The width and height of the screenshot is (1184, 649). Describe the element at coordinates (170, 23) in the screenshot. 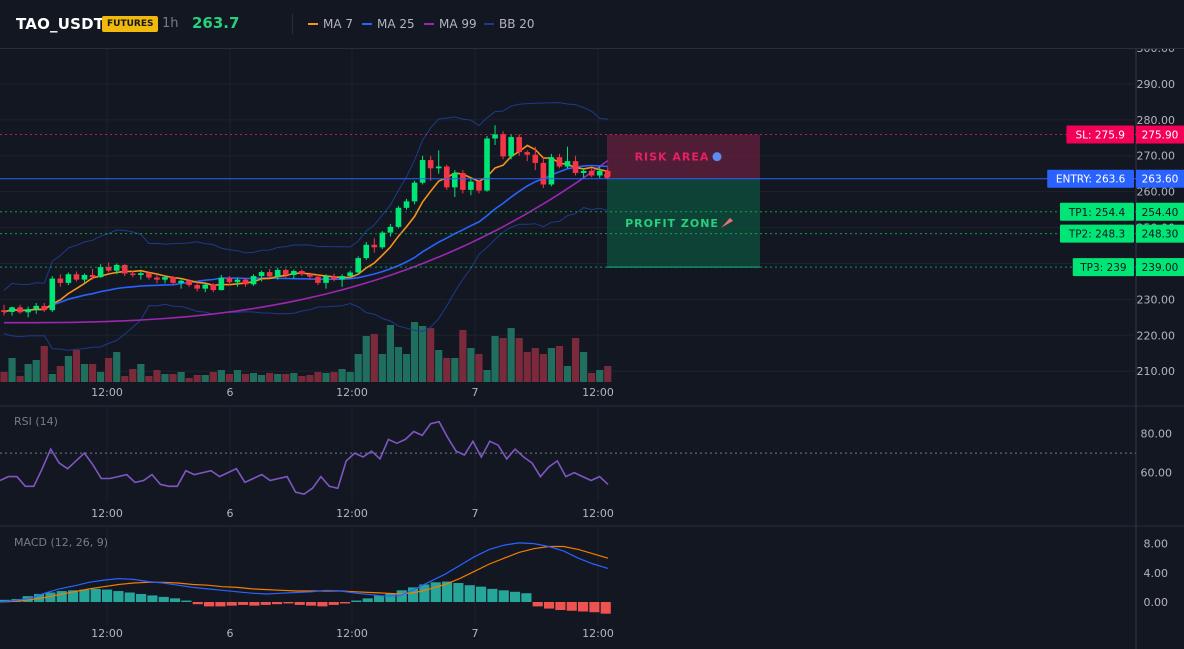

I see `timeframe-label: 1h` at that location.